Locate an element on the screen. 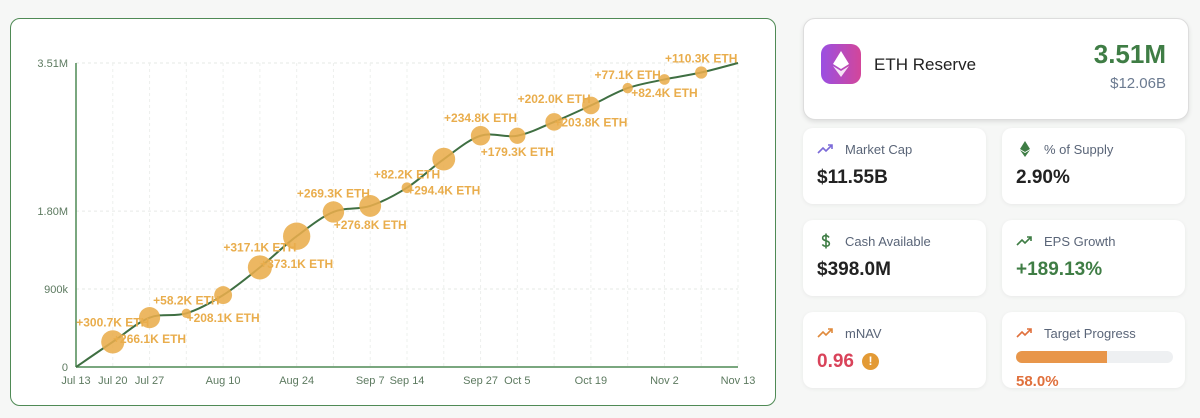 The image size is (1200, 418). data-label: +77.1K ETH is located at coordinates (627, 75).